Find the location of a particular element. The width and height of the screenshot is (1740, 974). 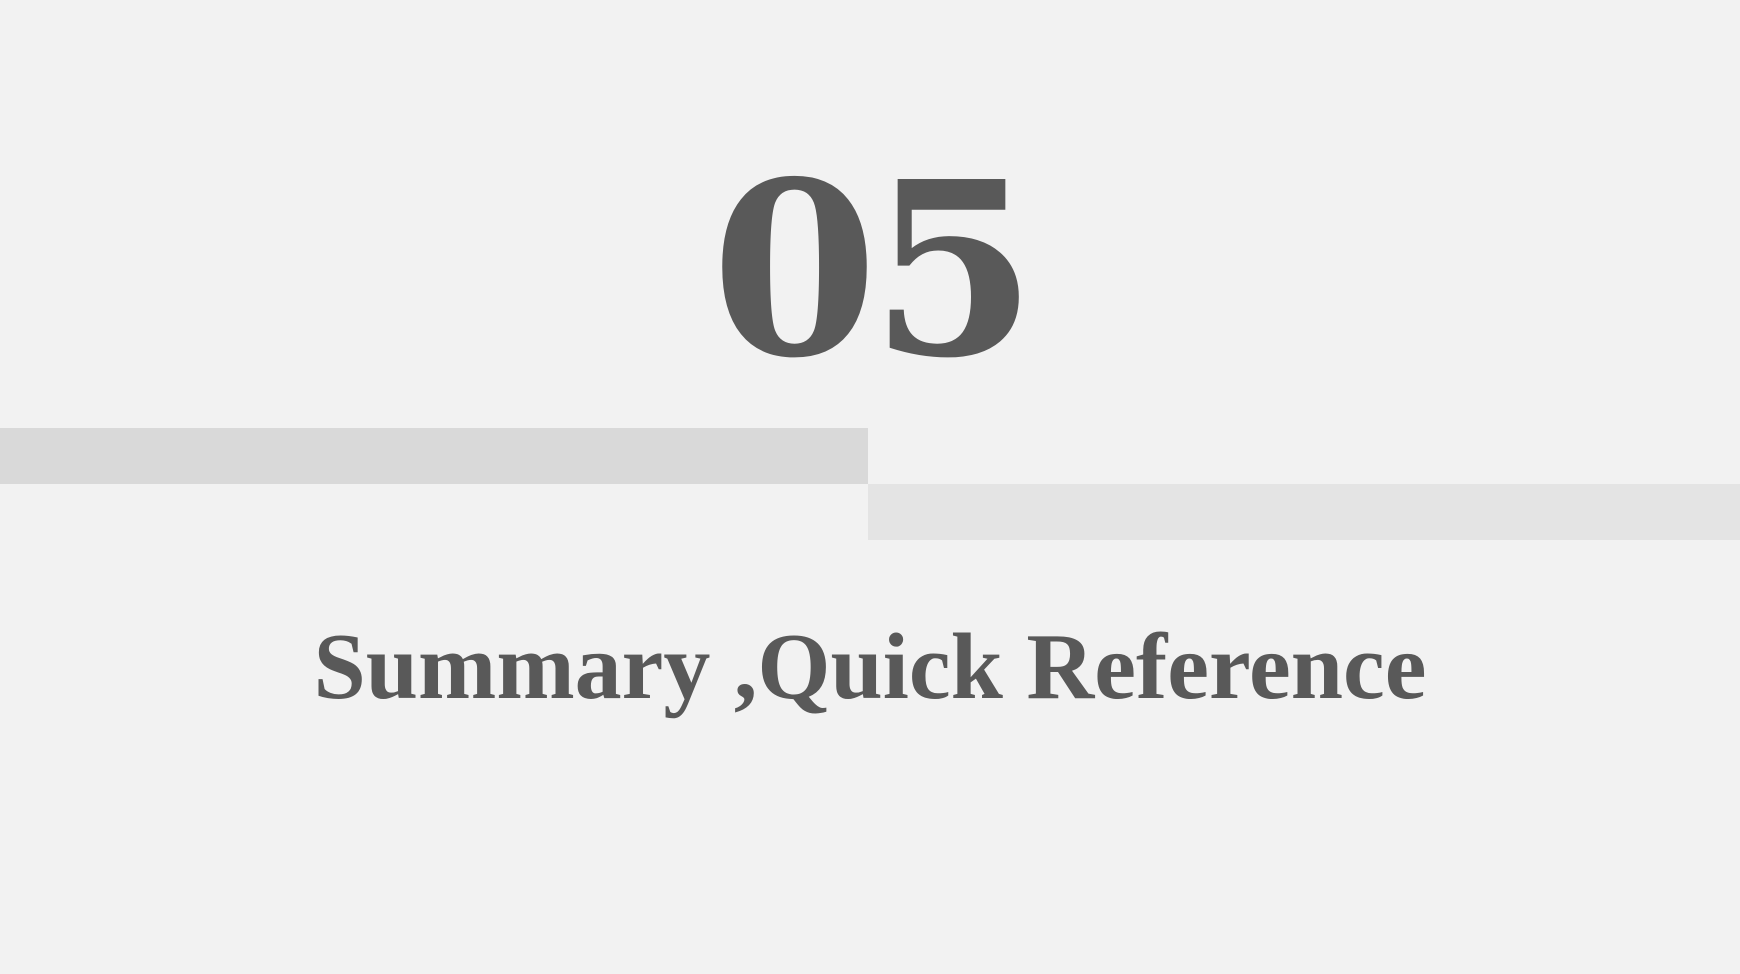

decorative-band-right is located at coordinates (1304, 512).